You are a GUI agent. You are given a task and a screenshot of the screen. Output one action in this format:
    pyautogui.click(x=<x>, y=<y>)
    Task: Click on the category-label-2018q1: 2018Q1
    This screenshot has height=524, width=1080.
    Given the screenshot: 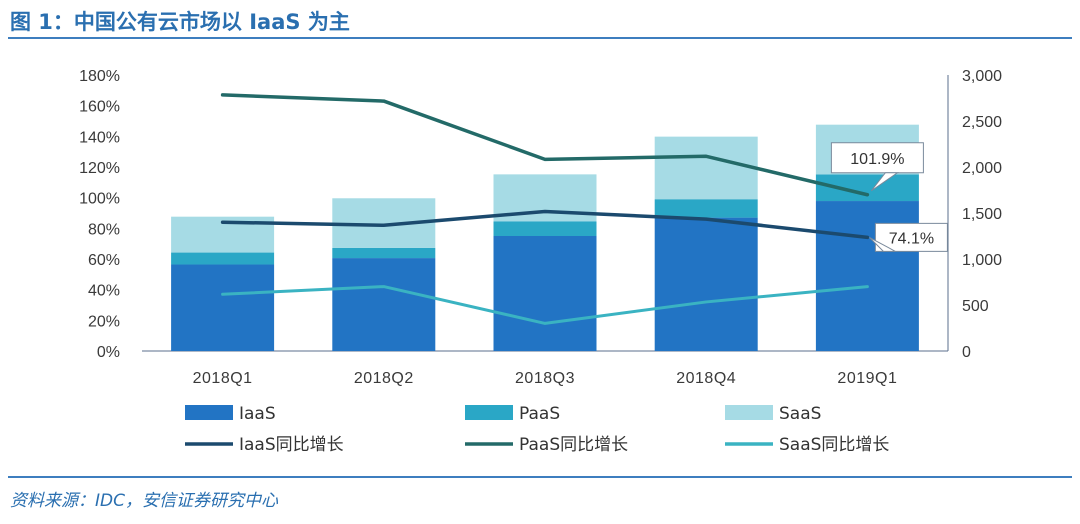 What is the action you would take?
    pyautogui.click(x=223, y=378)
    